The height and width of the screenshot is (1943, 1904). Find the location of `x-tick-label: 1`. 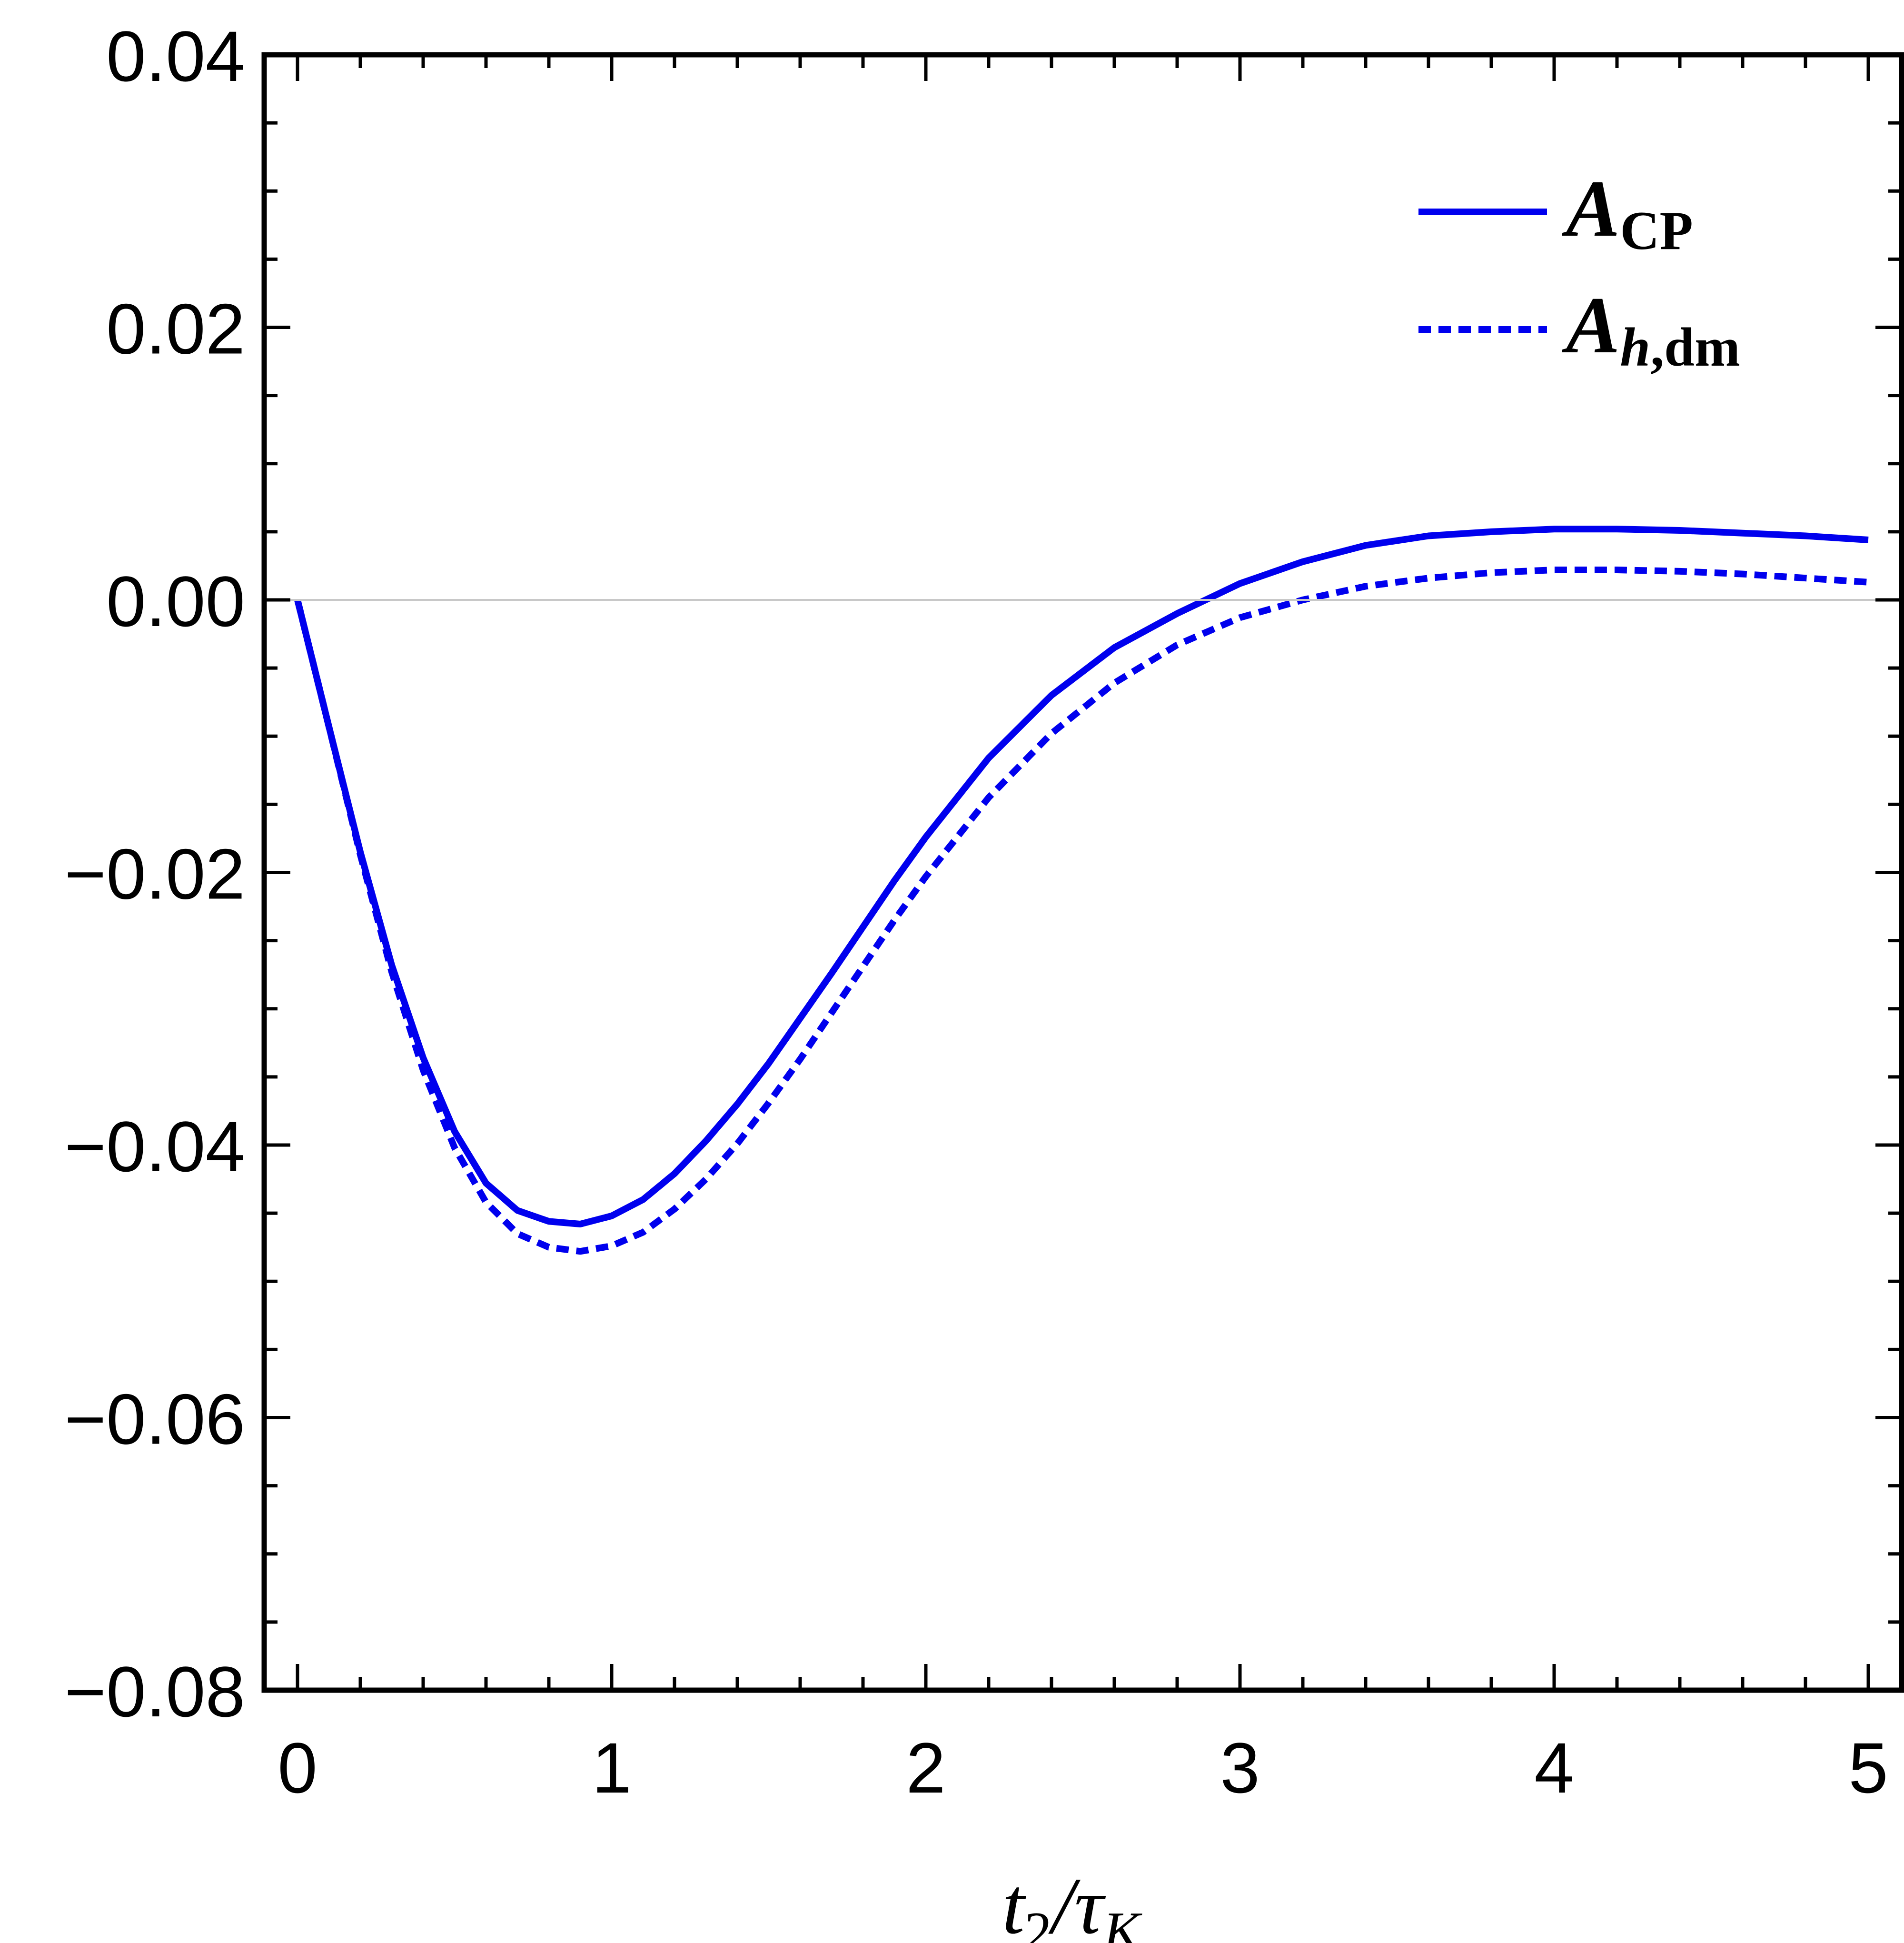

x-tick-label: 1 is located at coordinates (611, 1768).